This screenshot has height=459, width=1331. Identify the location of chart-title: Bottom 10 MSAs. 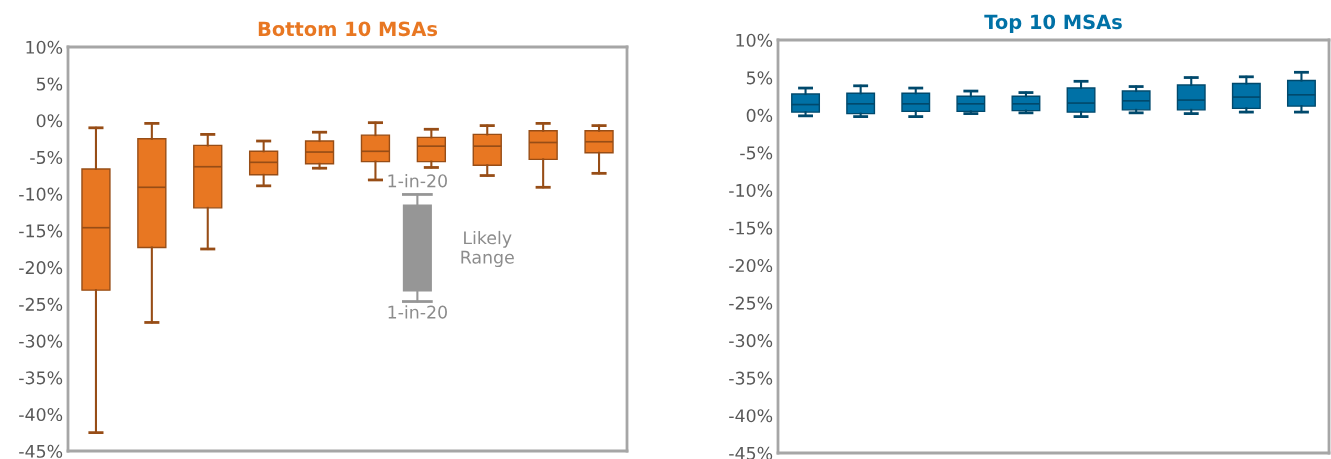
(348, 29).